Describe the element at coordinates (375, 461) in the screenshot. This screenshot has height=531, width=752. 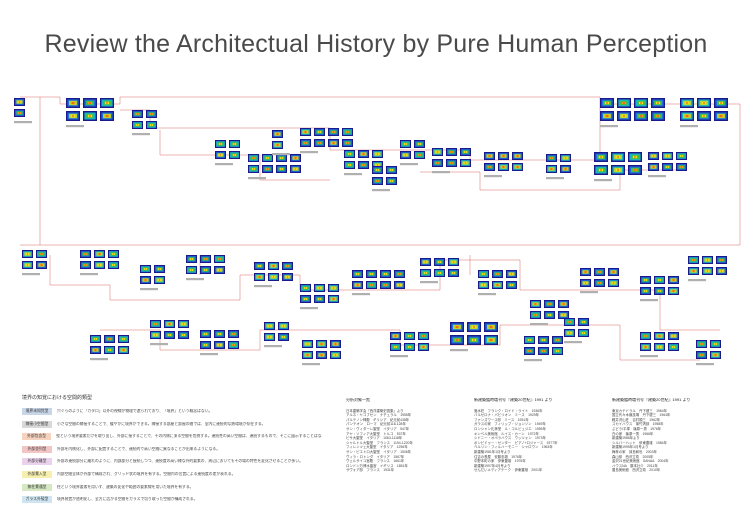
I see `reference-entry: ヴェルサイユ宮殿 フランス 1661年` at that location.